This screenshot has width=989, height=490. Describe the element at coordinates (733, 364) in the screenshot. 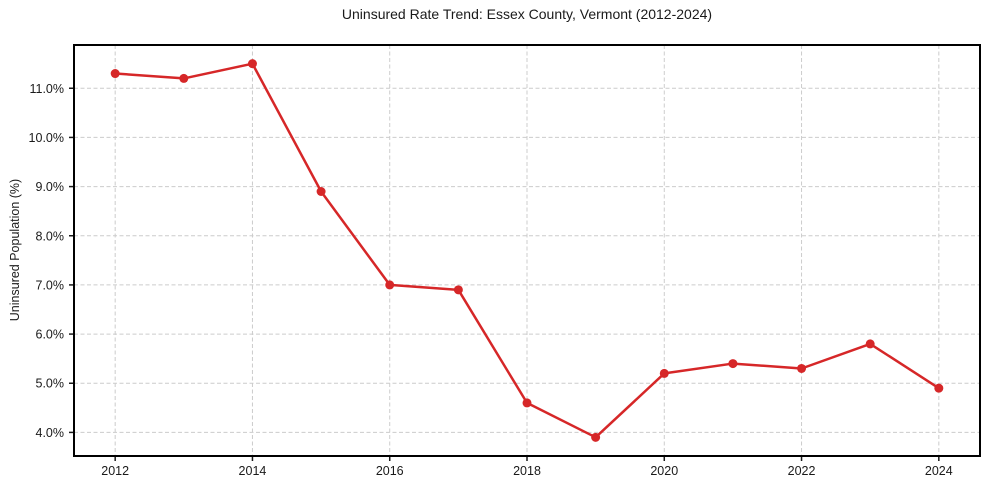

I see `data-point-2021` at that location.